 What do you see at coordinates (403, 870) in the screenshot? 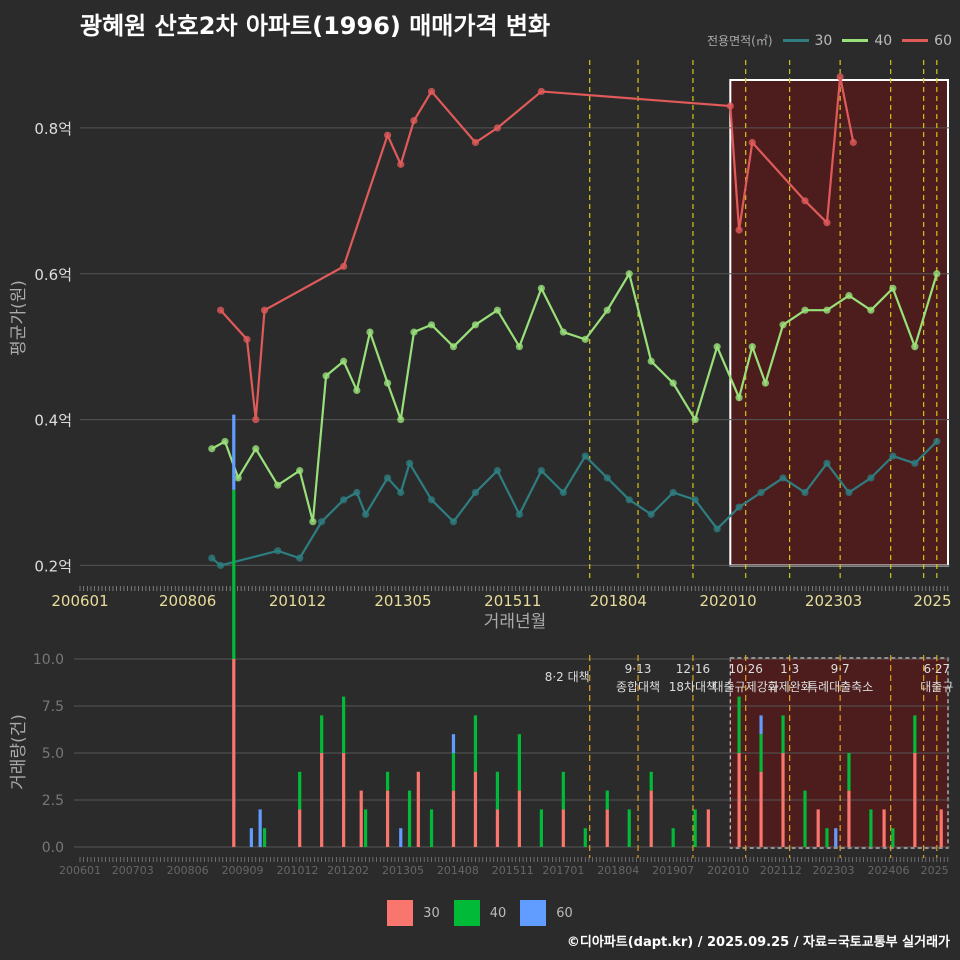
I see `volume-x-tick-label: 201305` at bounding box center [403, 870].